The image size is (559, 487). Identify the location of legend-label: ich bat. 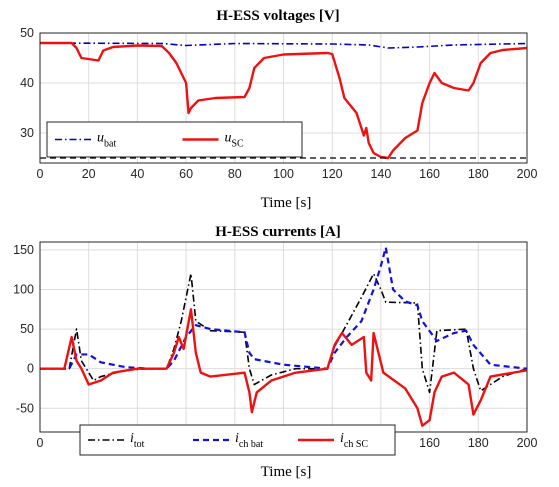
(249, 440).